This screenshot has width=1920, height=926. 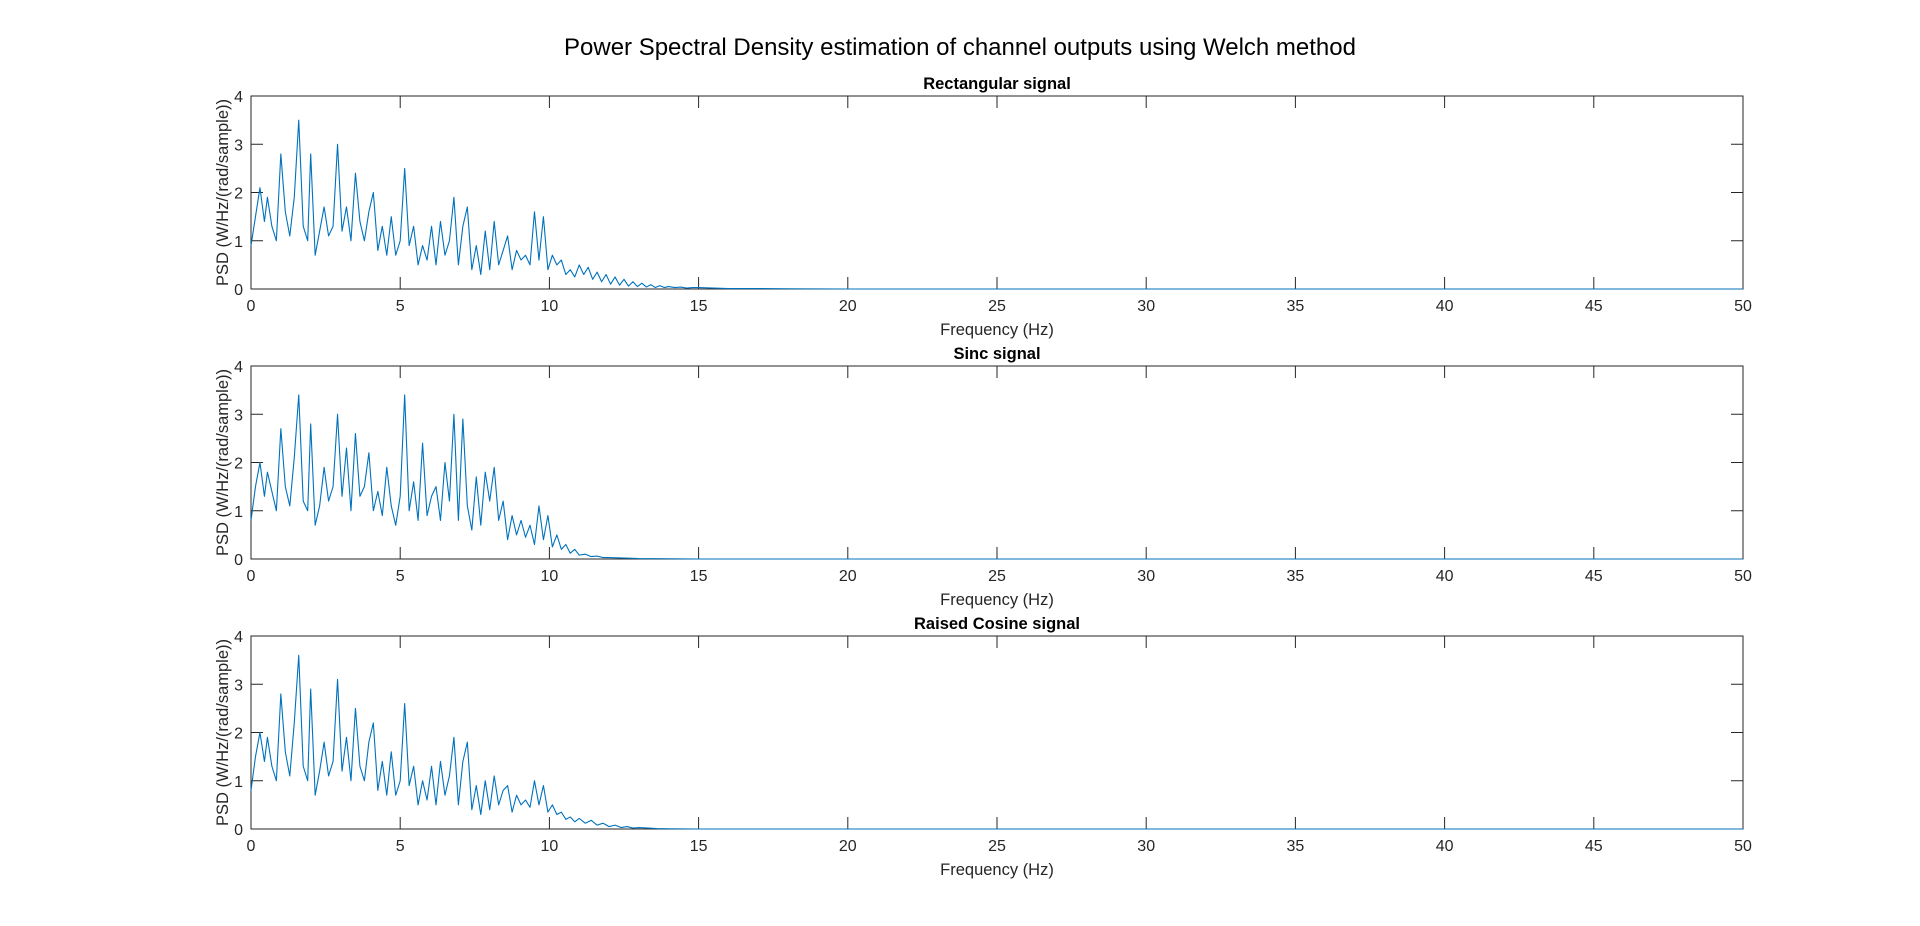 What do you see at coordinates (996, 354) in the screenshot?
I see `subplot-title: Sinc signal` at bounding box center [996, 354].